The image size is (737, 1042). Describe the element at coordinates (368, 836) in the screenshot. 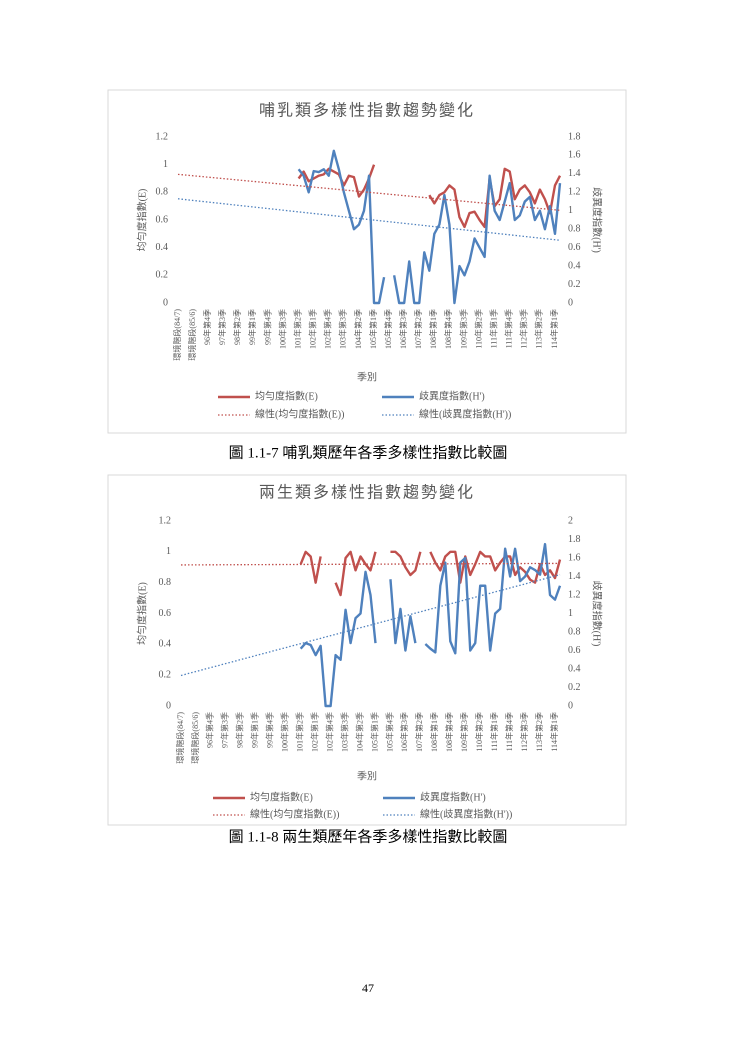

I see `caption: 圖 1.1-8 兩生類歷年各季多樣性指數比較圖` at that location.